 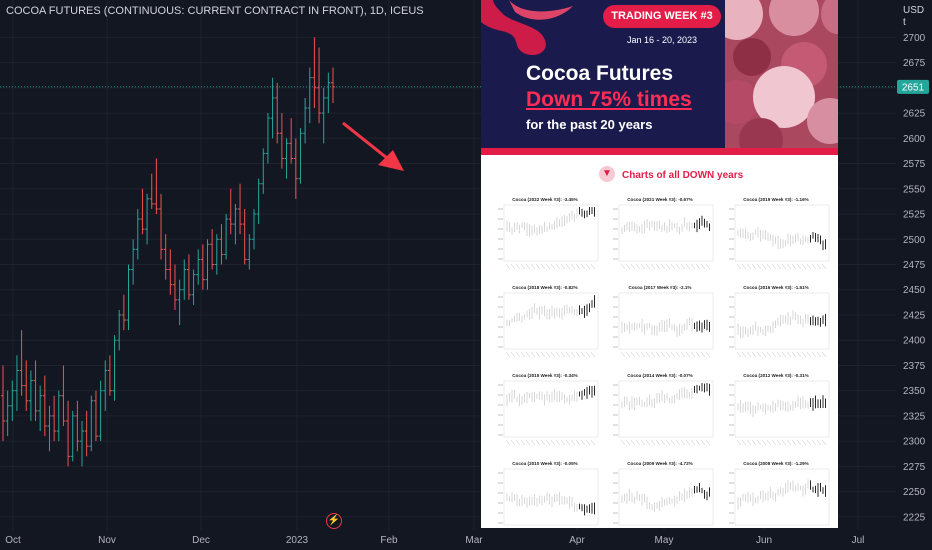 What do you see at coordinates (545, 325) in the screenshot?
I see `mini-chart: Cocoa (2018 Week #3): -0.82%` at bounding box center [545, 325].